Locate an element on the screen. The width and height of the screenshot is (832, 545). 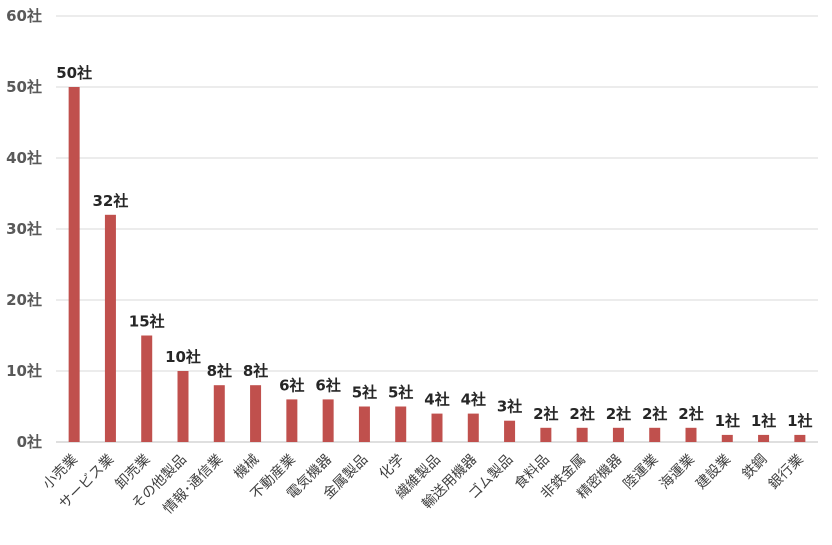
y-tick-label: 20社 is located at coordinates (24, 300).